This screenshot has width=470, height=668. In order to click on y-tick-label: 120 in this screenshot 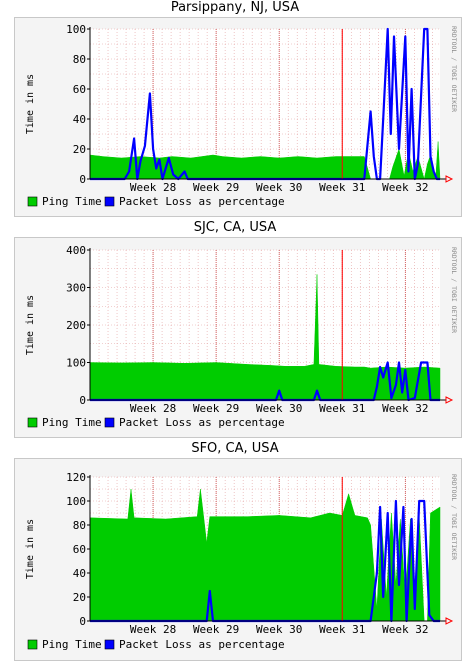, I will do `click(76, 477)`.